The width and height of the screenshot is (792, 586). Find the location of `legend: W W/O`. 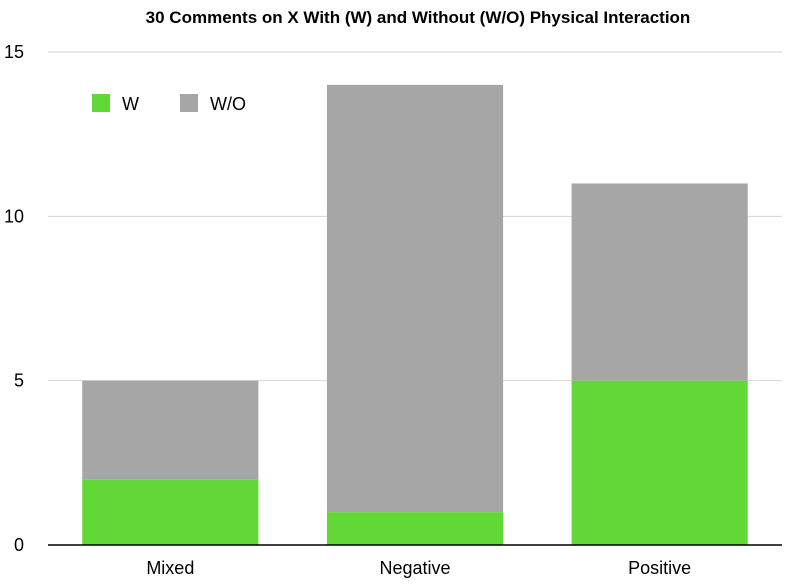

legend: W W/O is located at coordinates (169, 104).